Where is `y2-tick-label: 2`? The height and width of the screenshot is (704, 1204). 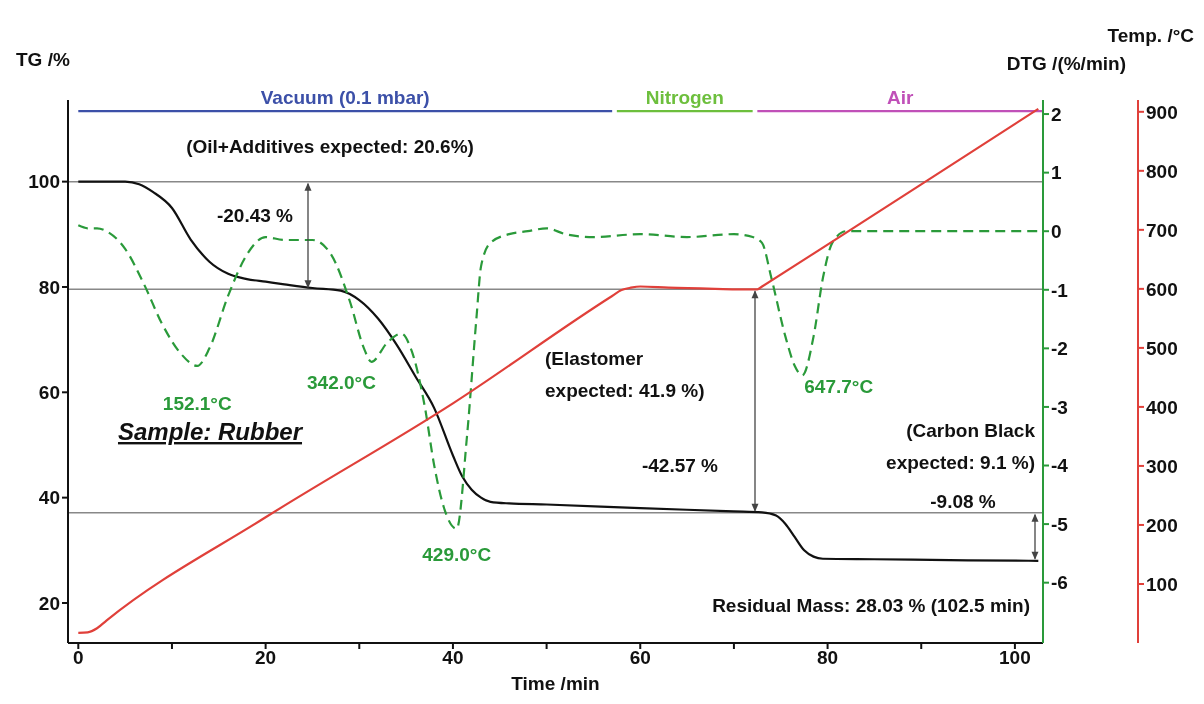 y2-tick-label: 2 is located at coordinates (1056, 114).